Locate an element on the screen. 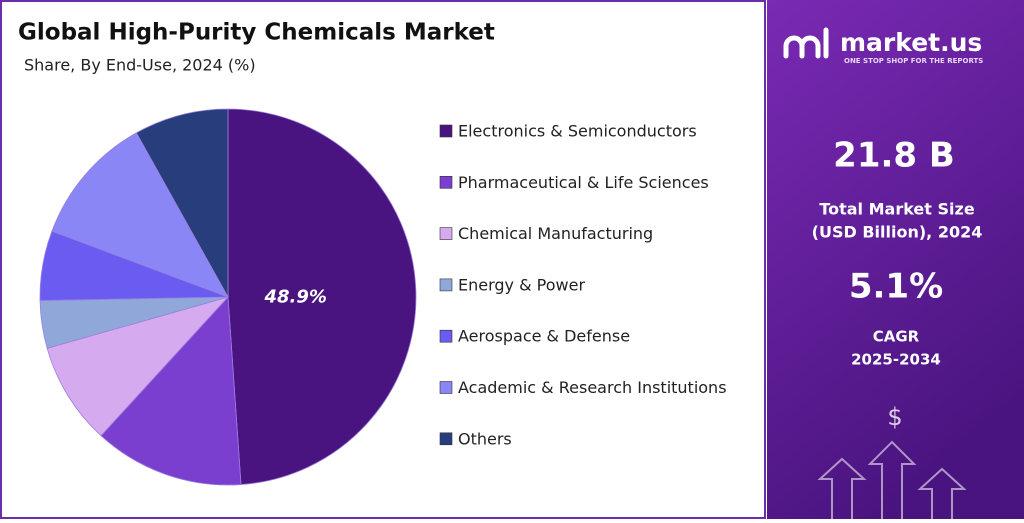 This screenshot has height=523, width=1024. chart-subtitle: Share, By End-Use, 2024 (%) is located at coordinates (140, 65).